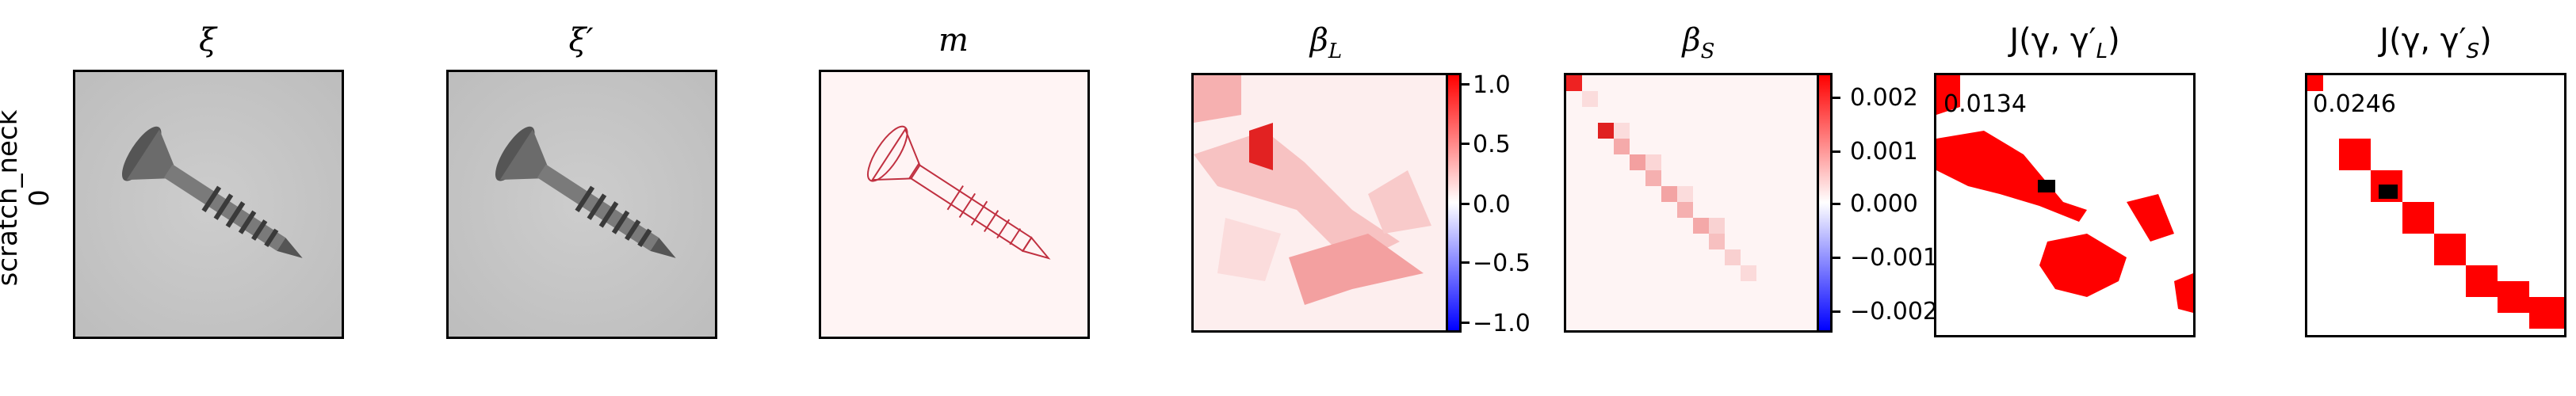 This screenshot has width=2576, height=396. Describe the element at coordinates (1884, 152) in the screenshot. I see `beta-s-tick-1: 0.001` at that location.